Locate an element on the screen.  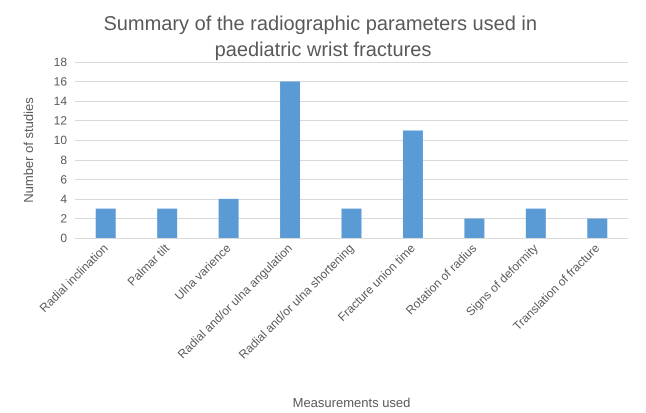
chart-title: Summary of the radiographic parameters used in paediatric wrist fractures is located at coordinates (323, 37).